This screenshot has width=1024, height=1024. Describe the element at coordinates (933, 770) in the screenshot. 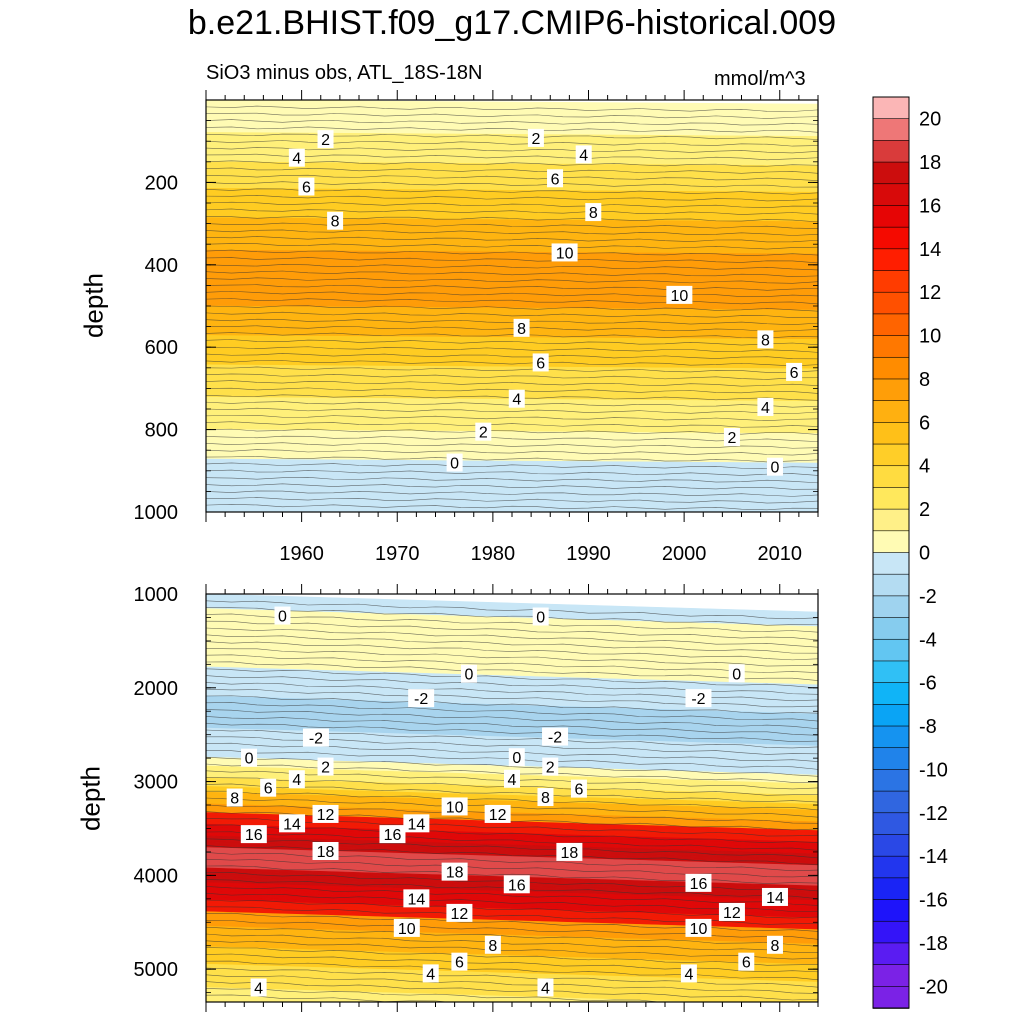

I see `colorbar-label: -10` at that location.